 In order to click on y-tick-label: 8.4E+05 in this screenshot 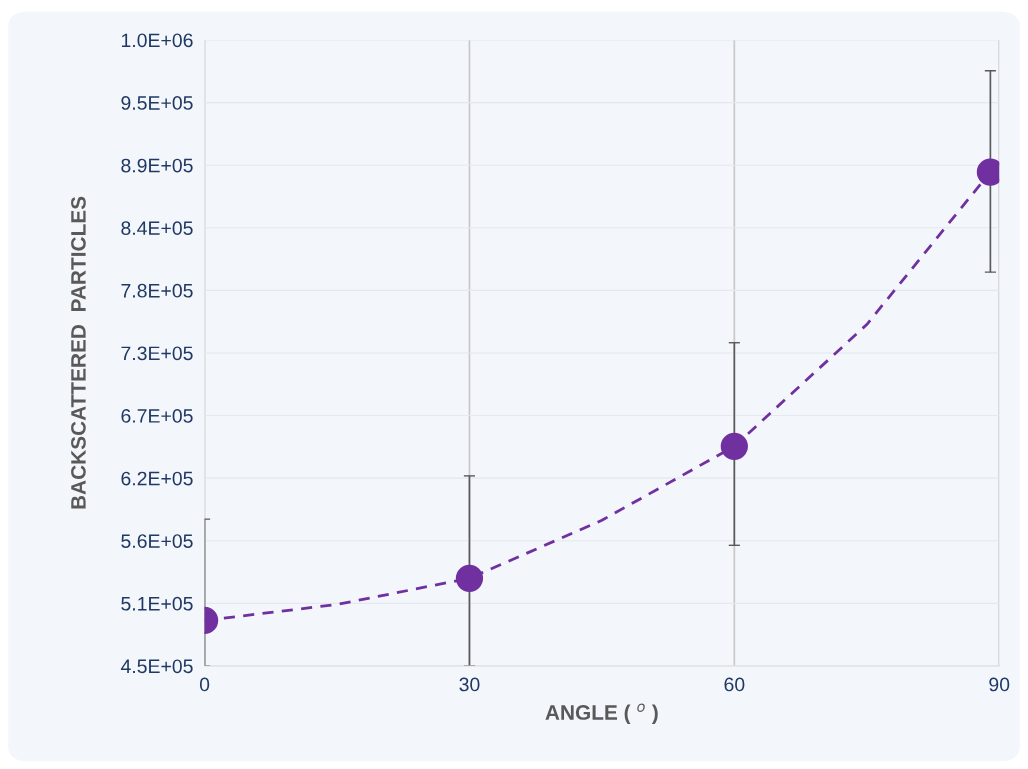, I will do `click(157, 228)`.